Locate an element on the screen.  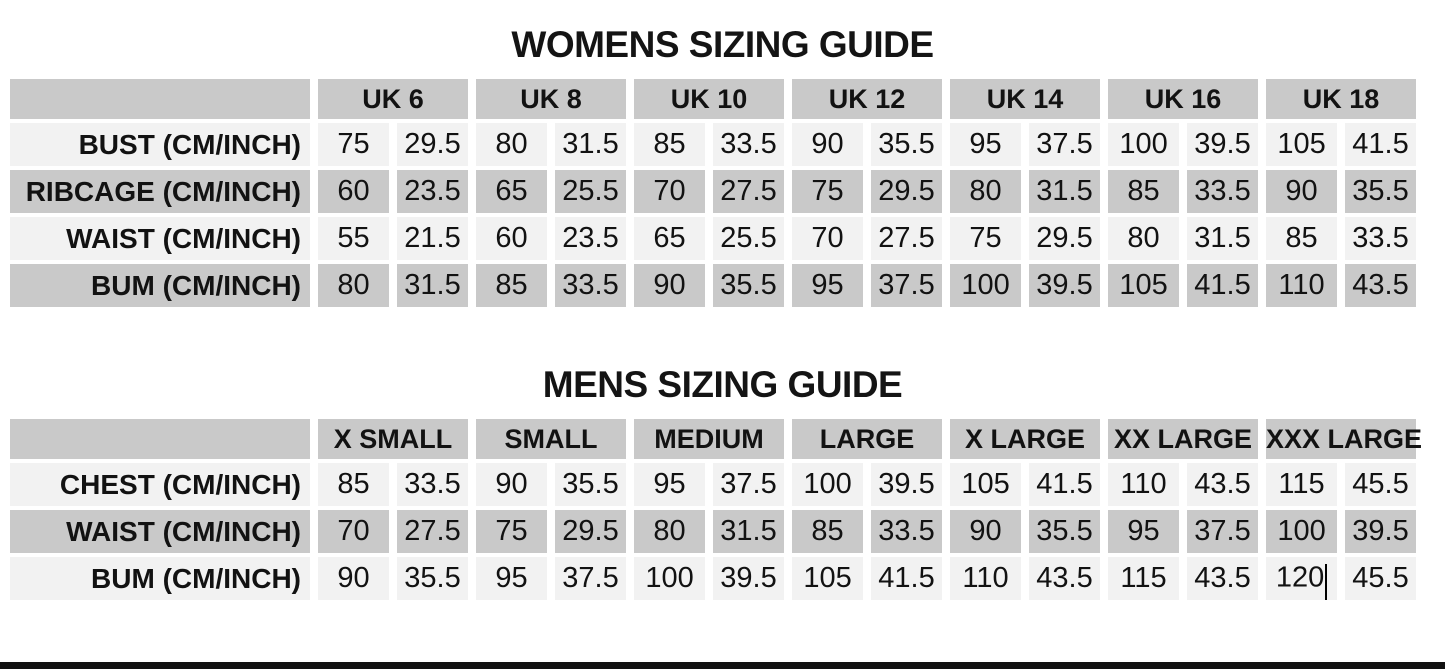
value-text: 39.5 is located at coordinates (1064, 285).